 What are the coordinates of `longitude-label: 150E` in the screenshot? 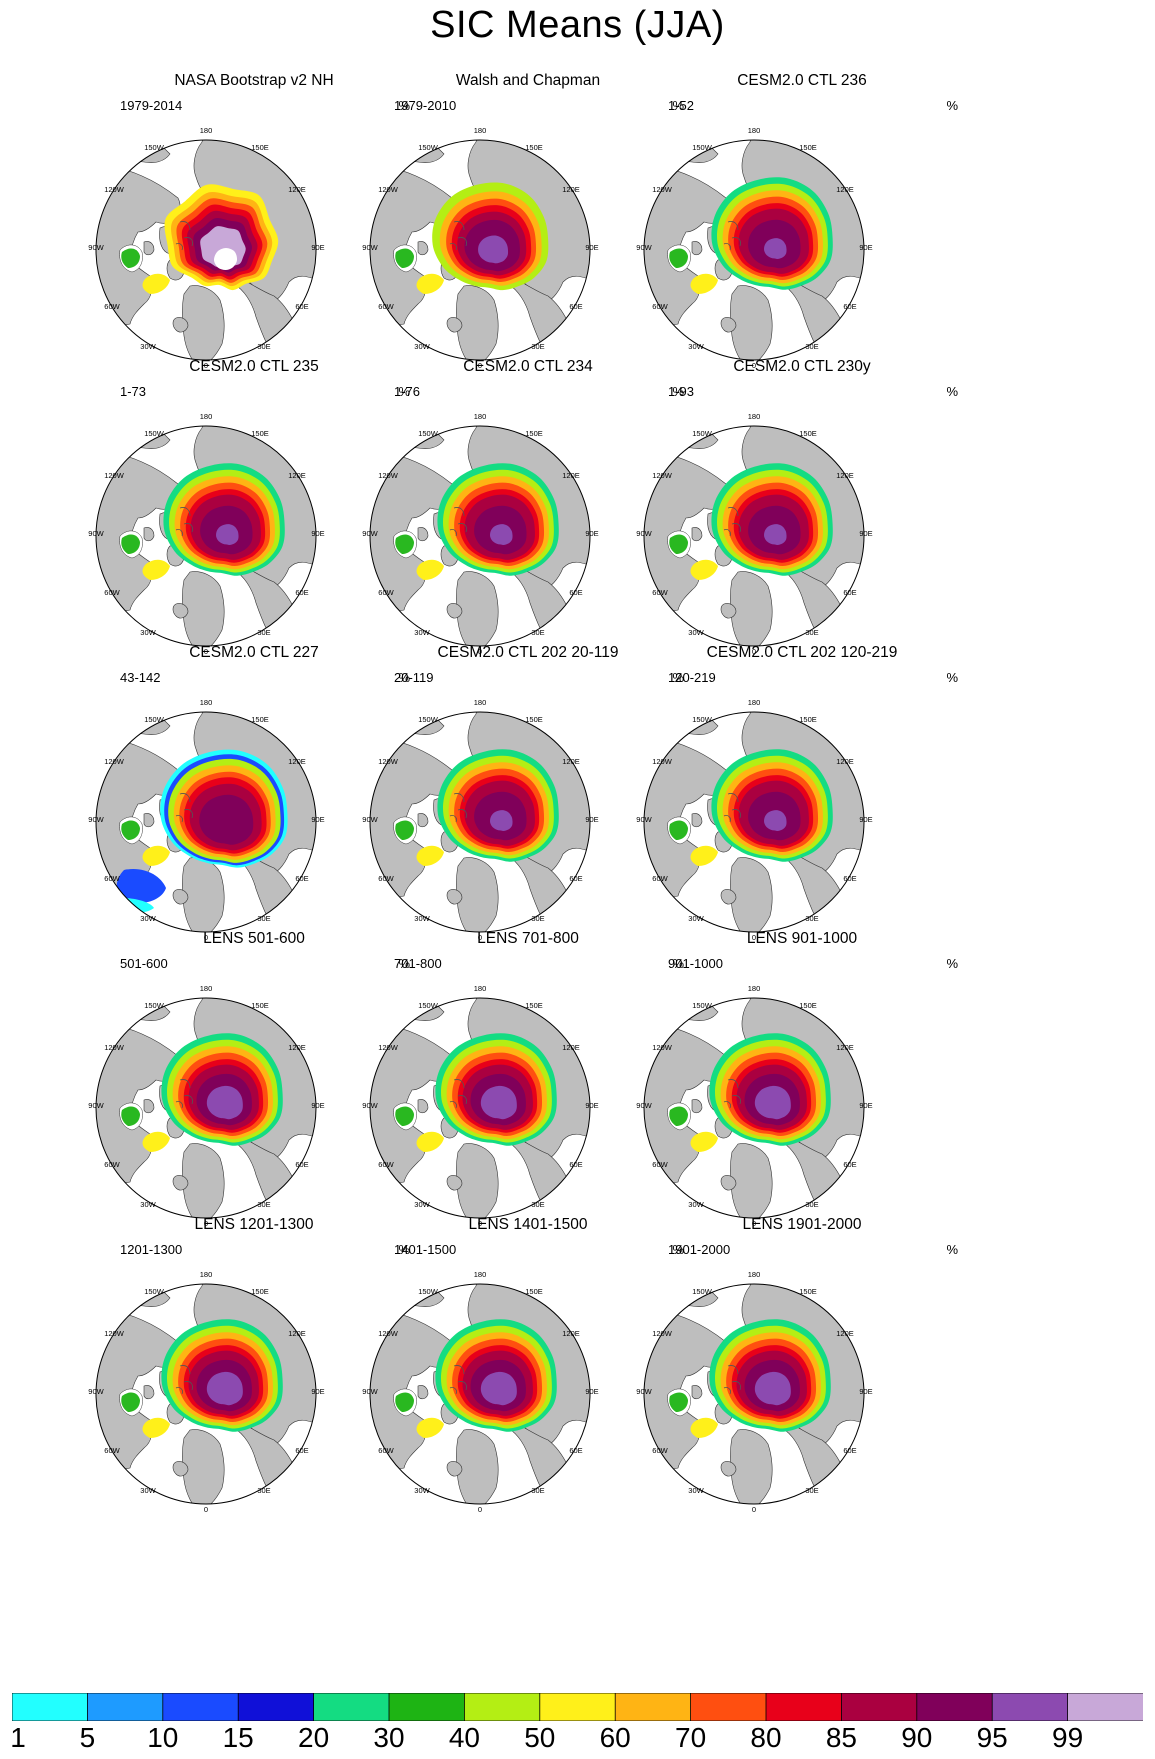 It's located at (808, 719).